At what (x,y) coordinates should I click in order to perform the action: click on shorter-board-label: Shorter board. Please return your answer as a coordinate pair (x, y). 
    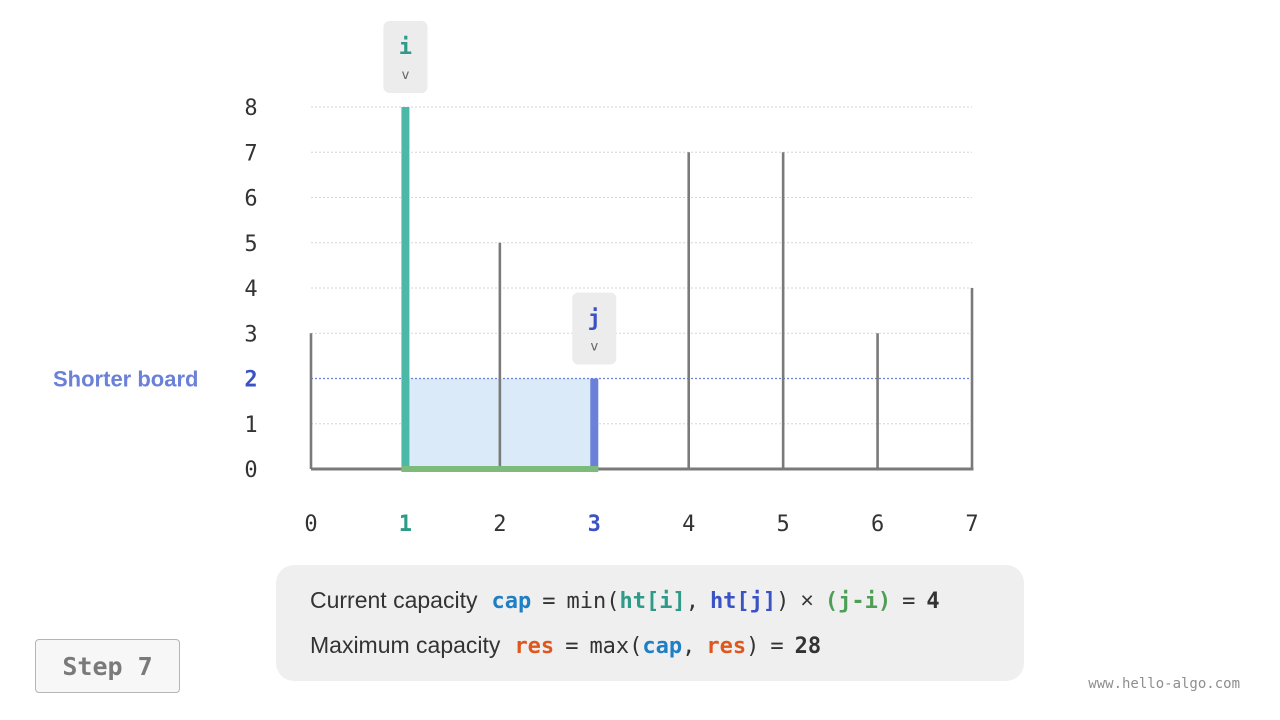
    Looking at the image, I should click on (125, 379).